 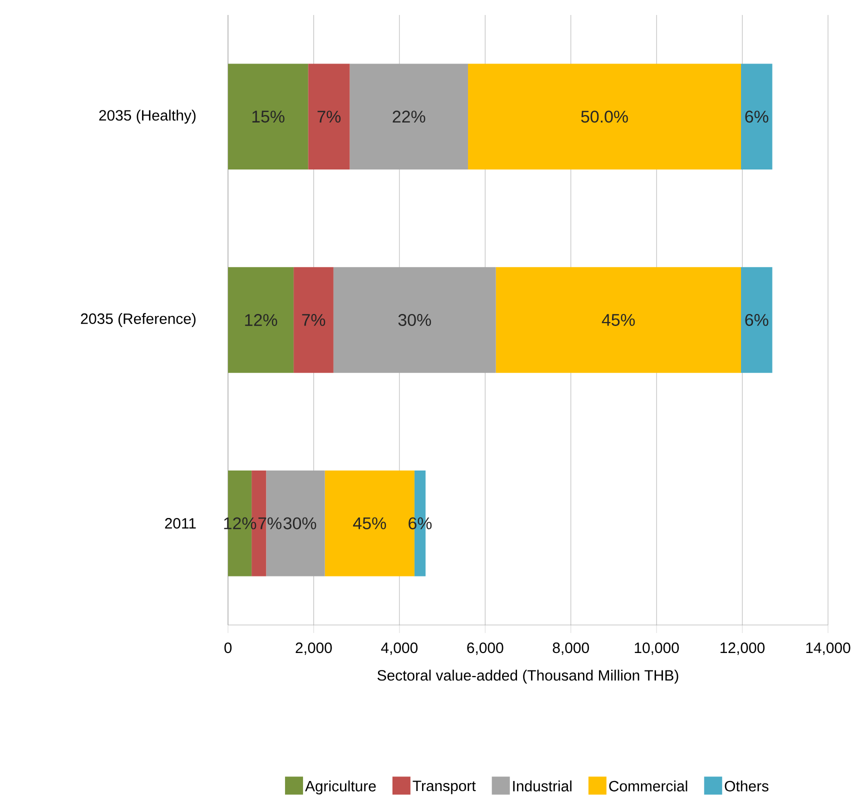 What do you see at coordinates (542, 786) in the screenshot?
I see `legend-label: Industrial` at bounding box center [542, 786].